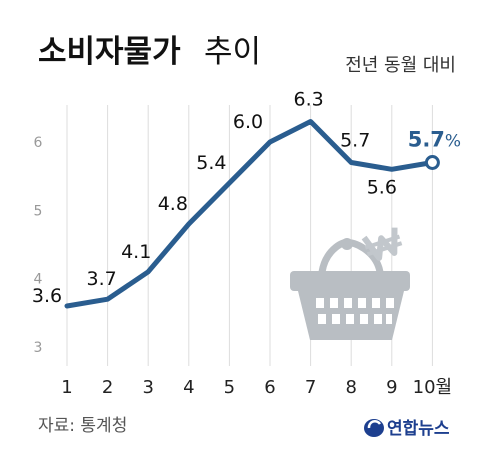 The height and width of the screenshot is (453, 480). What do you see at coordinates (38, 280) in the screenshot?
I see `y-tick-label: 4` at bounding box center [38, 280].